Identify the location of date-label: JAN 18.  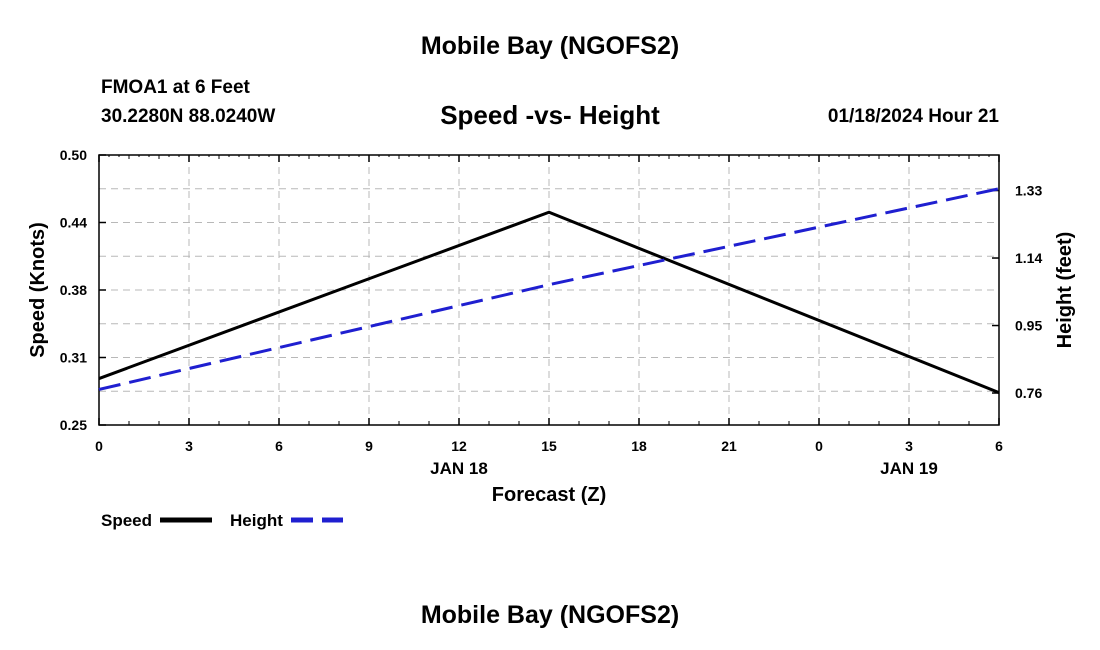
(459, 468).